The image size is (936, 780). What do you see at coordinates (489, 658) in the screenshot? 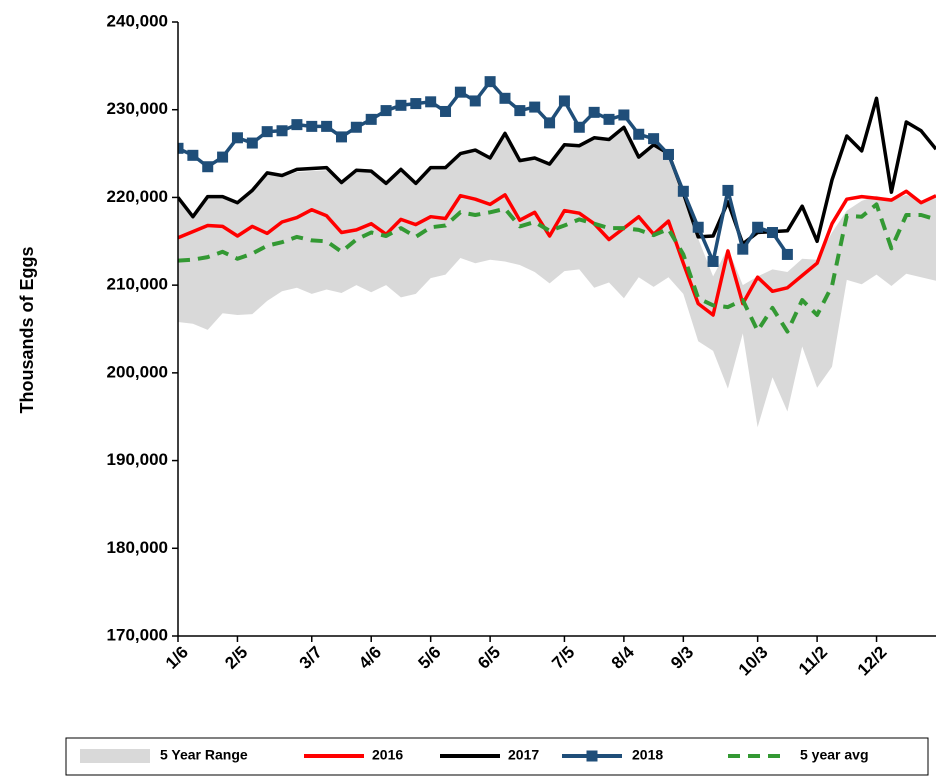
I see `x-tick-label: 6/5` at bounding box center [489, 658].